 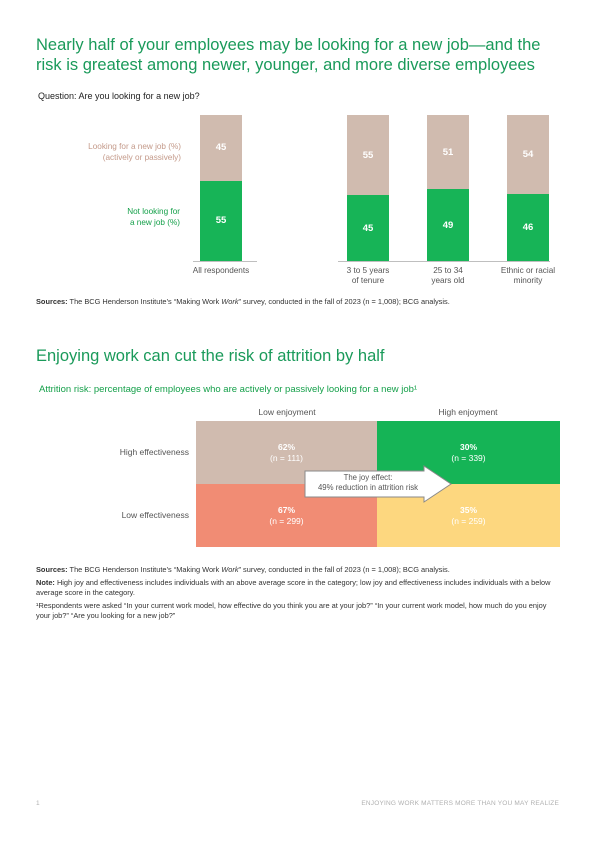 What do you see at coordinates (153, 211) in the screenshot?
I see `legend-not-looking-line1: Not looking for` at bounding box center [153, 211].